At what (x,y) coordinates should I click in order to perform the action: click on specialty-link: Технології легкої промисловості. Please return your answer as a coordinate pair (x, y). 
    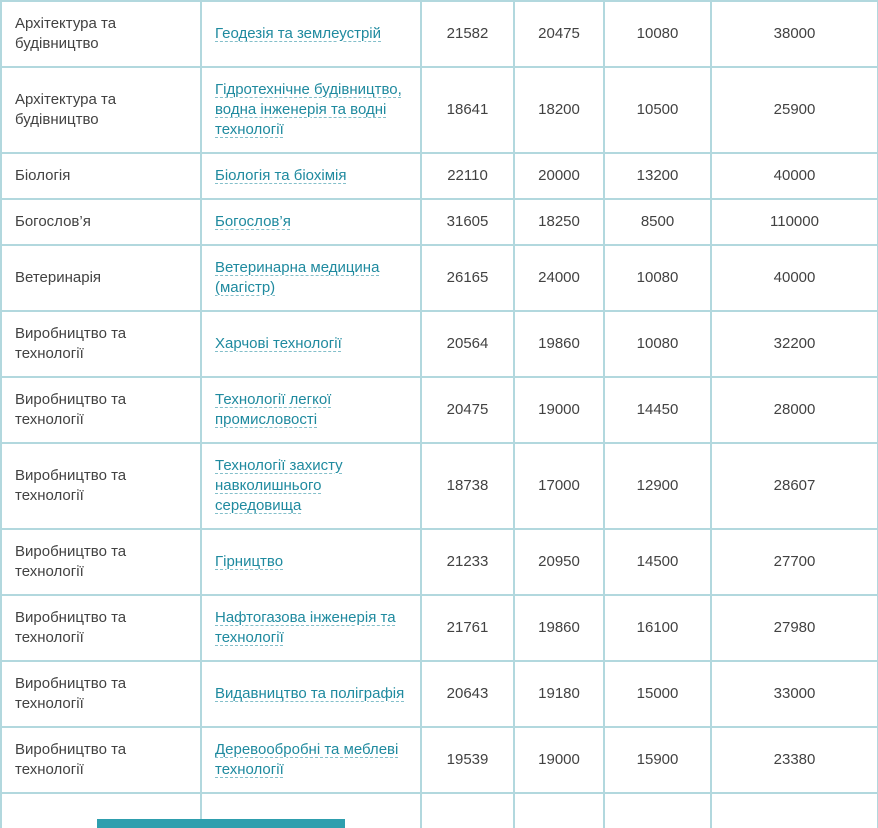
    Looking at the image, I should click on (273, 409).